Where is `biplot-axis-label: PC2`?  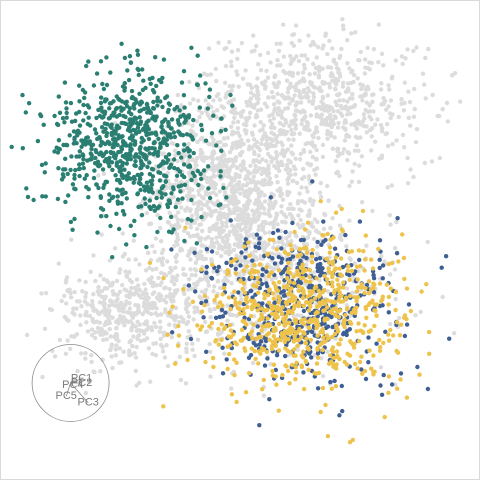
biplot-axis-label: PC2 is located at coordinates (81, 383).